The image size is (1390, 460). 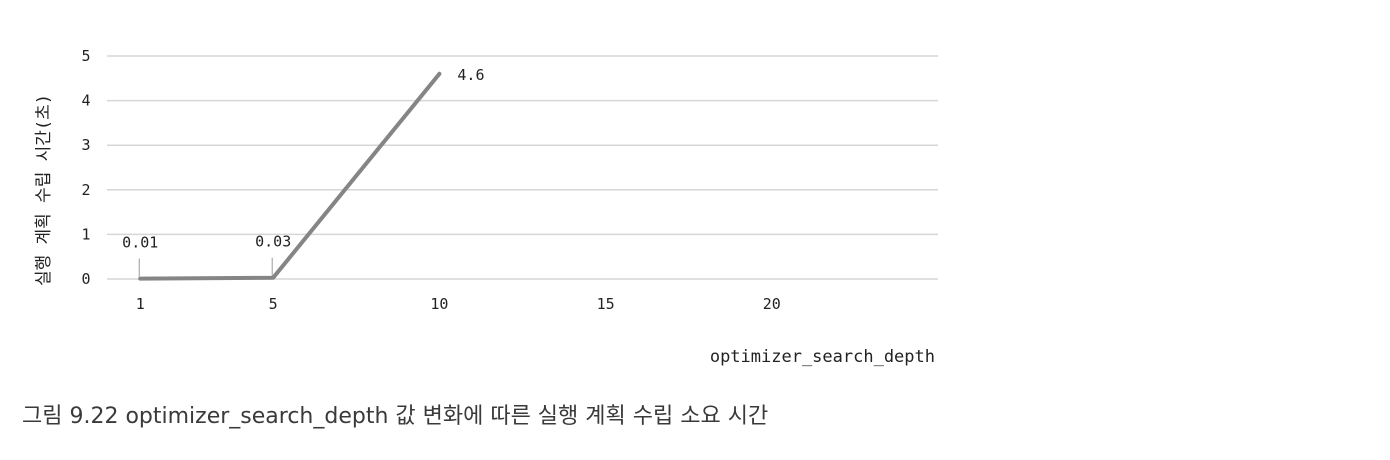 What do you see at coordinates (140, 304) in the screenshot?
I see `x-tick-label: 1` at bounding box center [140, 304].